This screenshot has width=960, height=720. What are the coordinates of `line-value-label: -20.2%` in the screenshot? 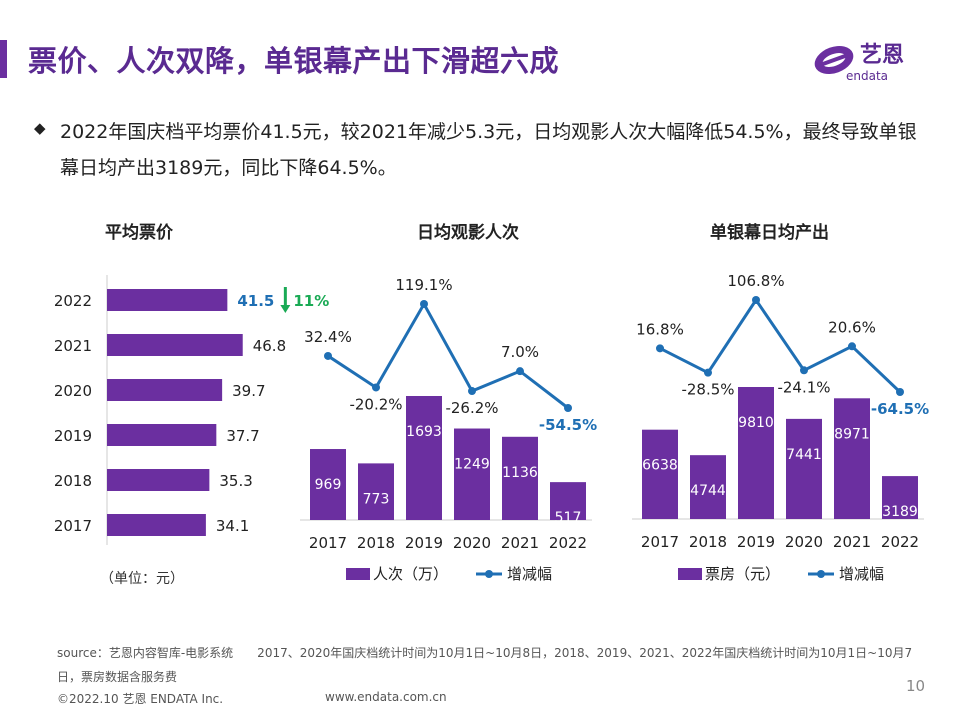 It's located at (375, 404).